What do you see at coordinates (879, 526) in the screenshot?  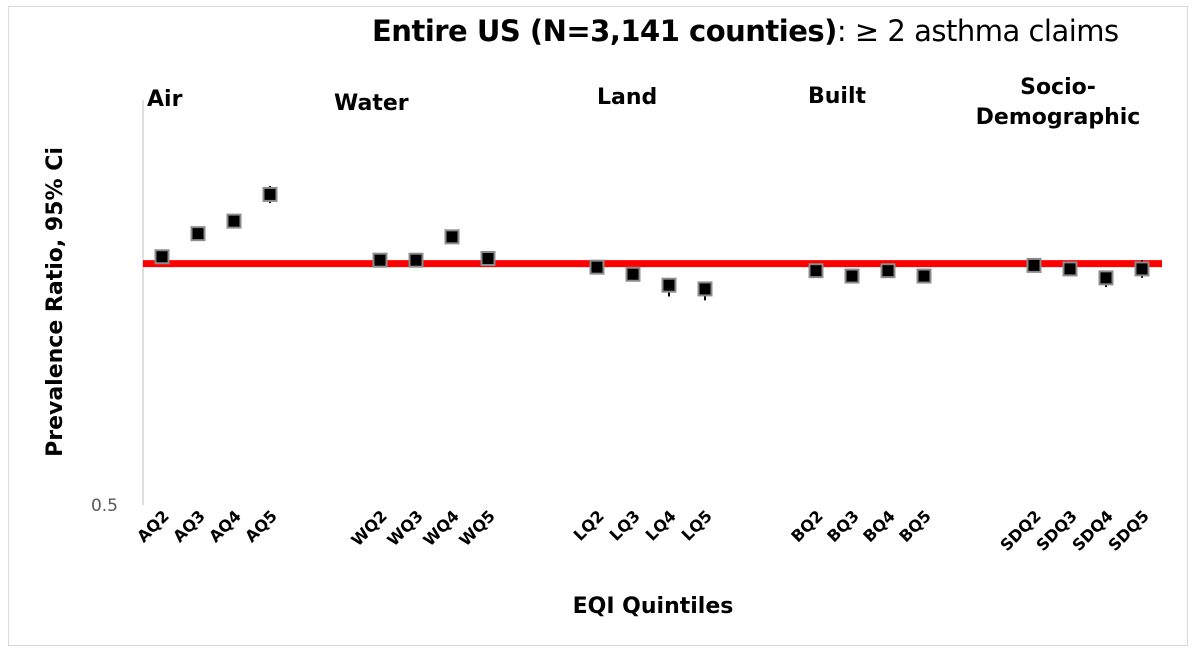 I see `x-tick-label: BQ4` at bounding box center [879, 526].